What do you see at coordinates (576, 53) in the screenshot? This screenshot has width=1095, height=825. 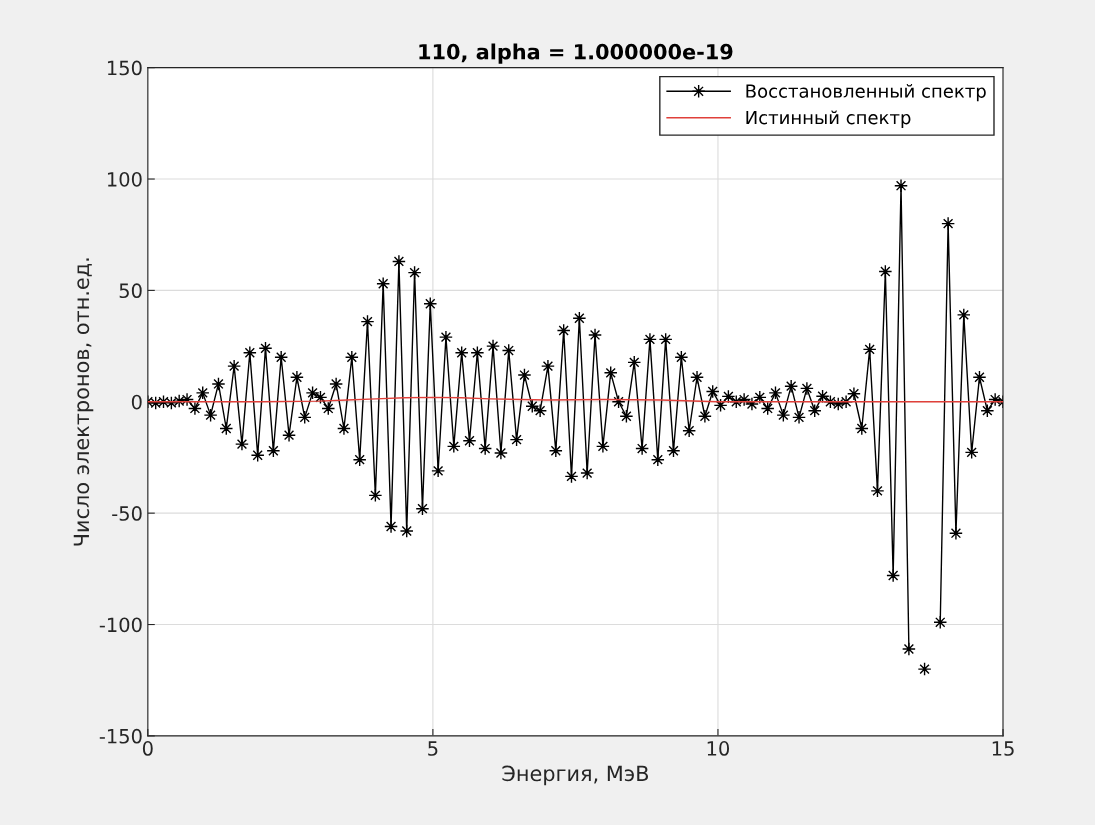 I see `chart-title: 110, alpha = 1.000000e-19` at bounding box center [576, 53].